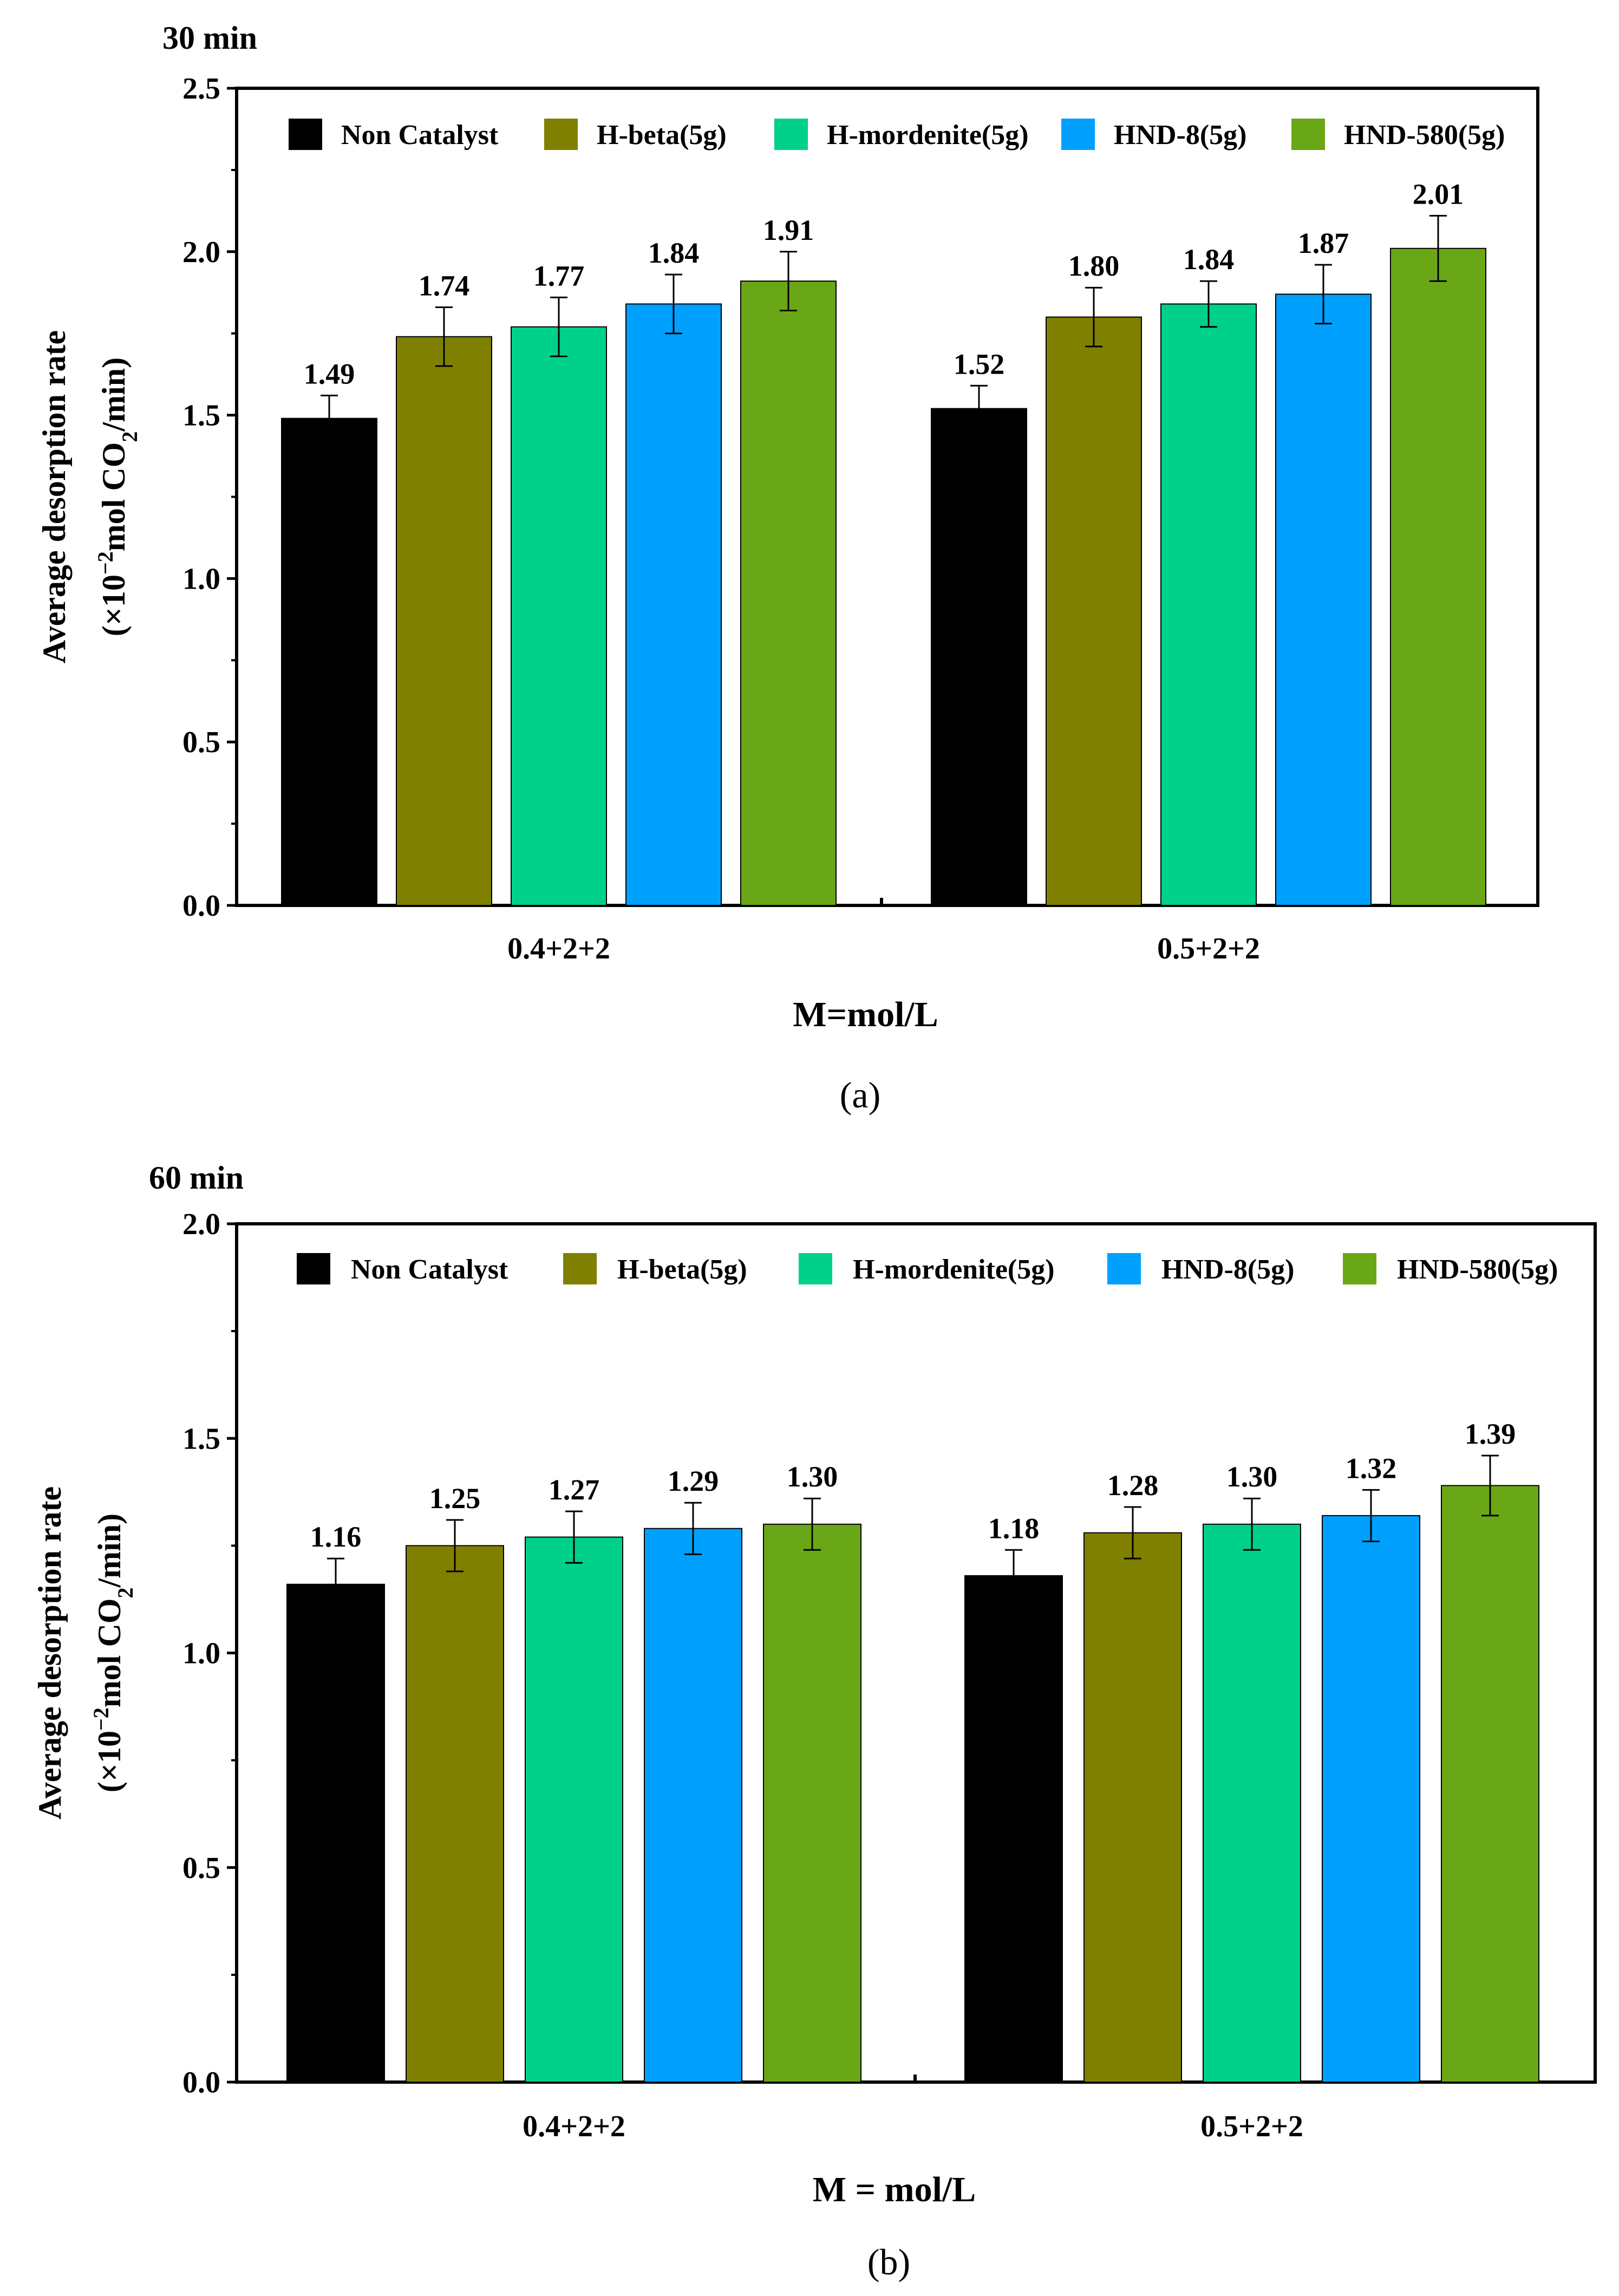 This screenshot has height=2296, width=1619. What do you see at coordinates (860, 1095) in the screenshot?
I see `panel-label: (a)` at bounding box center [860, 1095].